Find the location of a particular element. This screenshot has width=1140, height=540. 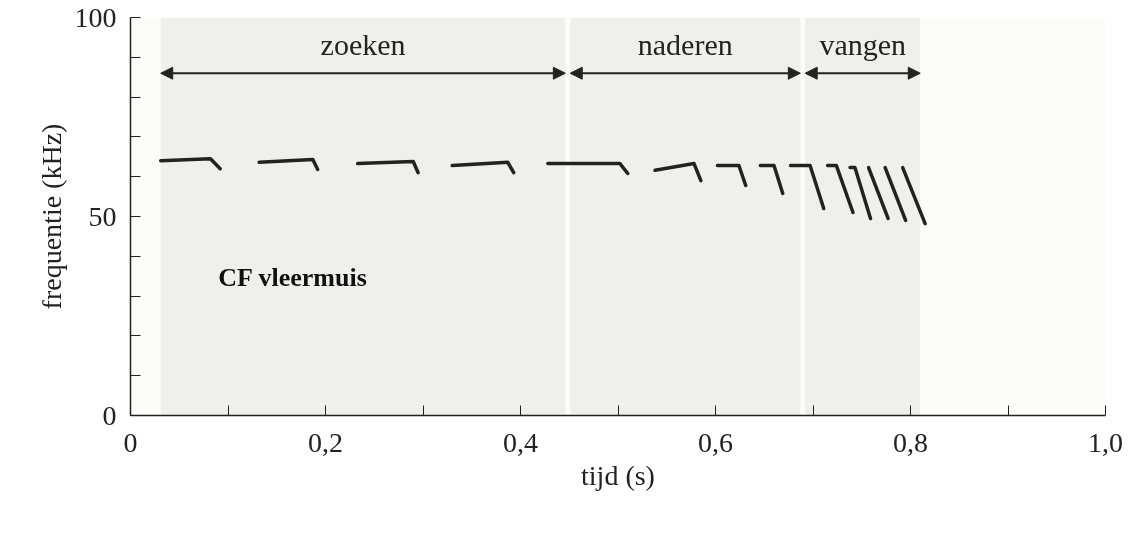

y-tick-label: 50 is located at coordinates (102, 216).